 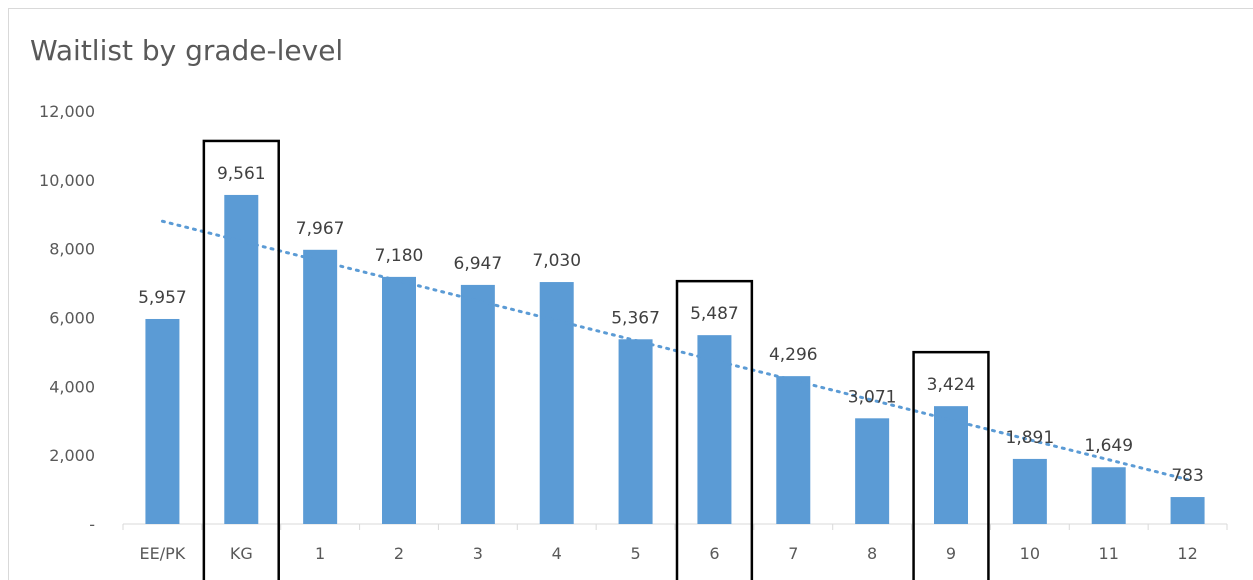 What do you see at coordinates (72, 386) in the screenshot?
I see `y-tick-label: 4,000` at bounding box center [72, 386].